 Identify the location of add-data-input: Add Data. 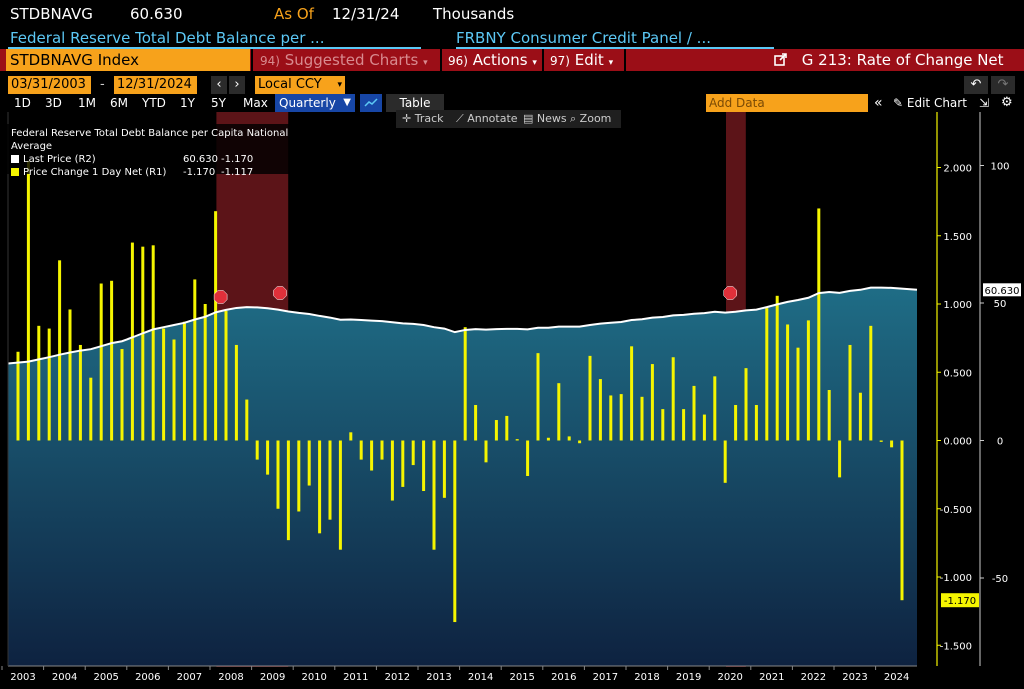
(787, 103).